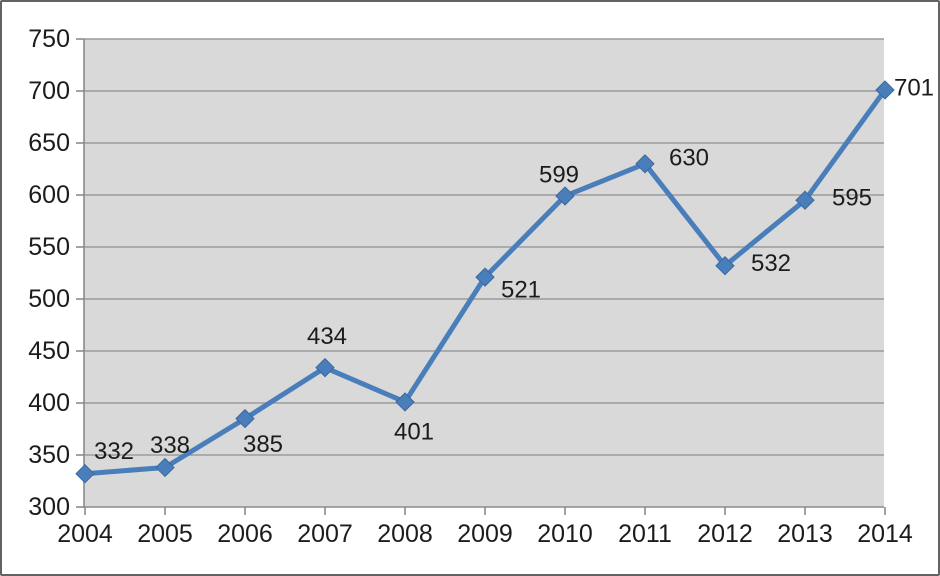 The image size is (940, 576). What do you see at coordinates (85, 534) in the screenshot?
I see `x-axis-label: 2004` at bounding box center [85, 534].